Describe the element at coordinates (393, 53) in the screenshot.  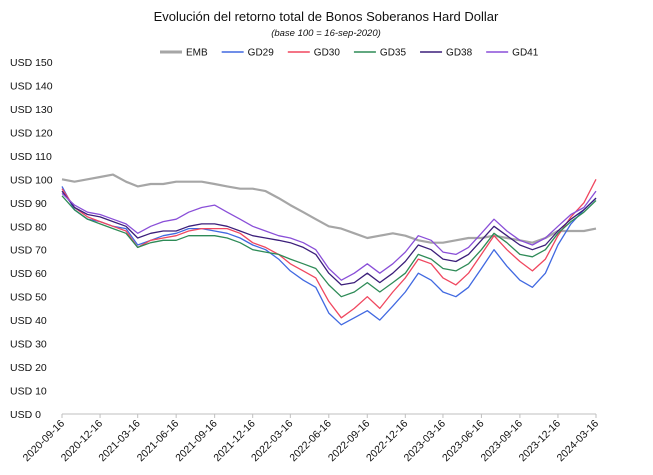
I see `legend-label-gd35: GD35` at that location.